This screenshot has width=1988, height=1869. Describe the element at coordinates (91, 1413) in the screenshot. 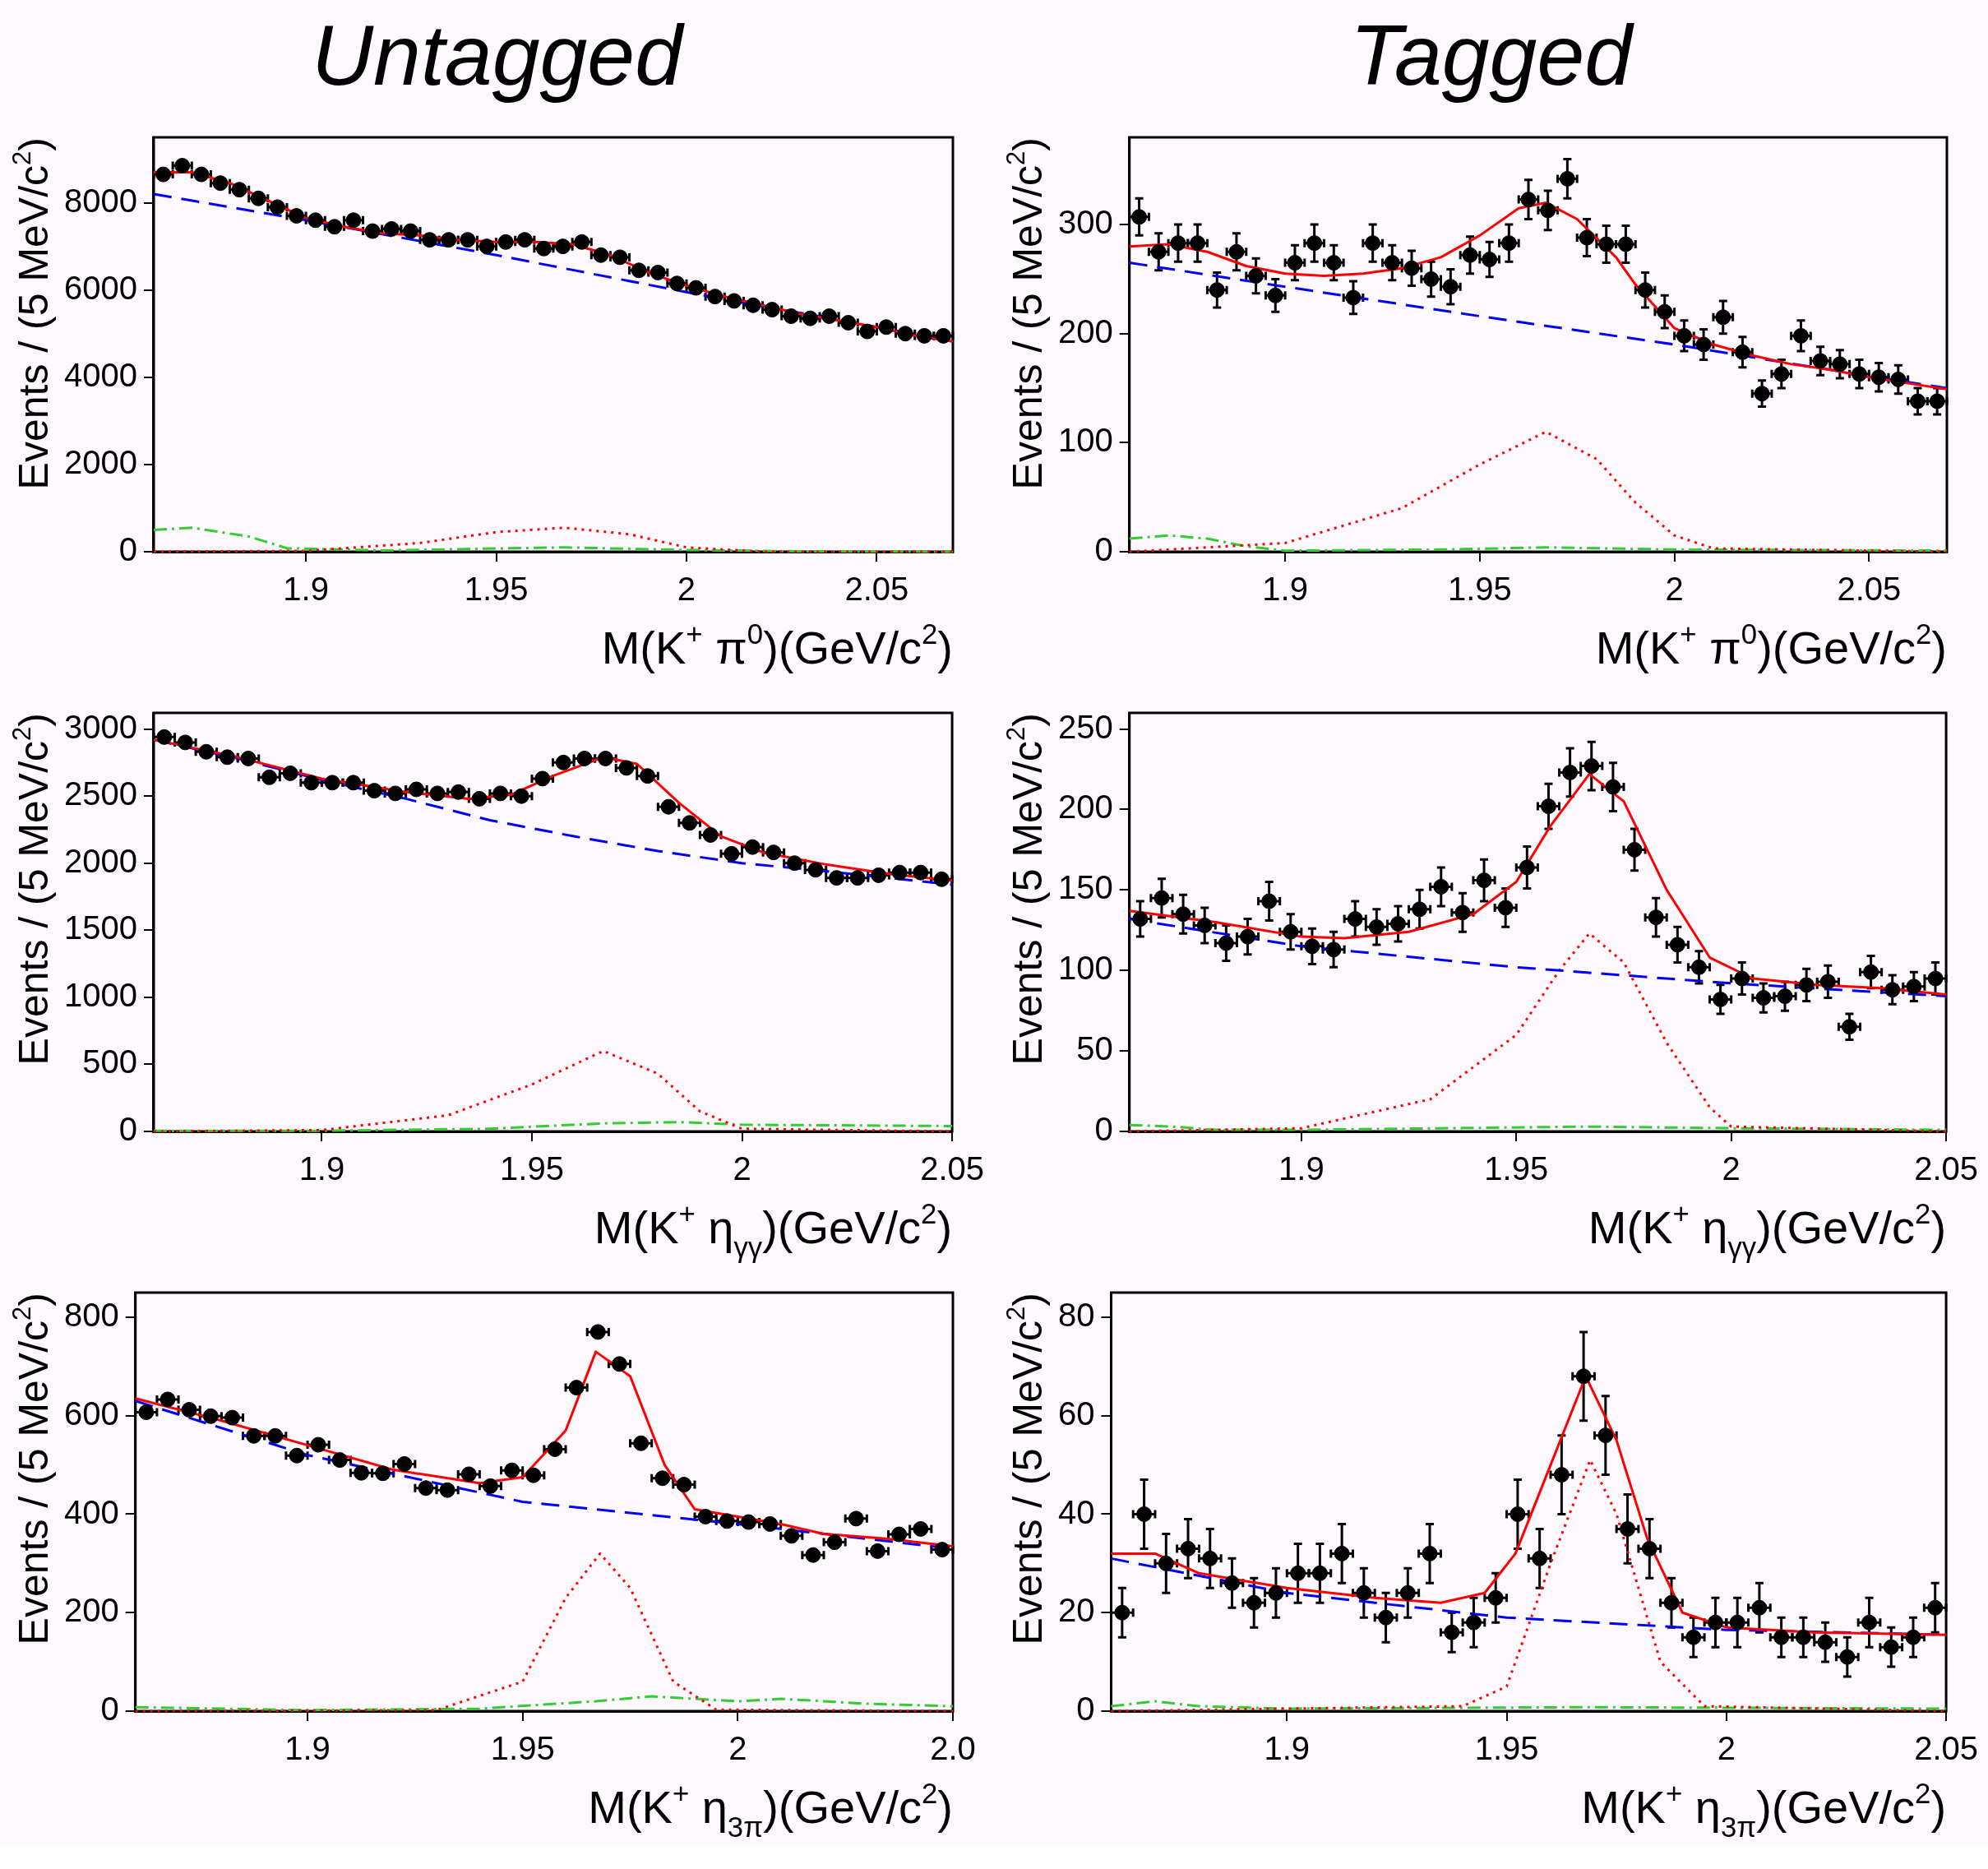

I see `y-tick-label: 600` at that location.